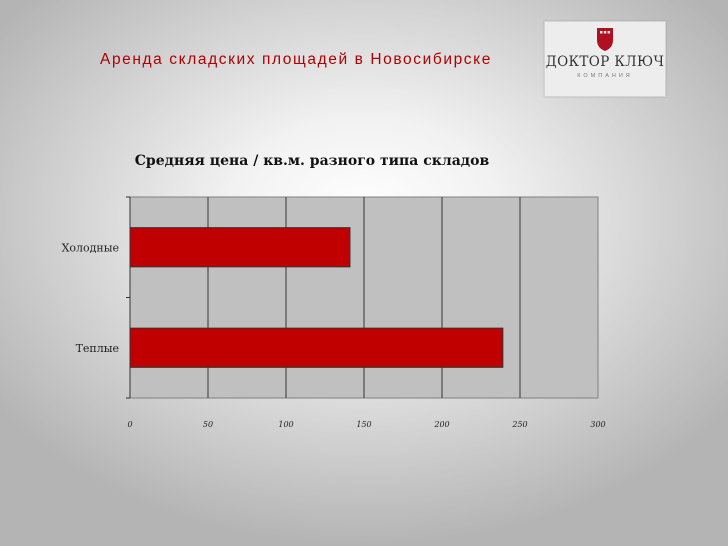  I want to click on x-tick-label: 50, so click(208, 424).